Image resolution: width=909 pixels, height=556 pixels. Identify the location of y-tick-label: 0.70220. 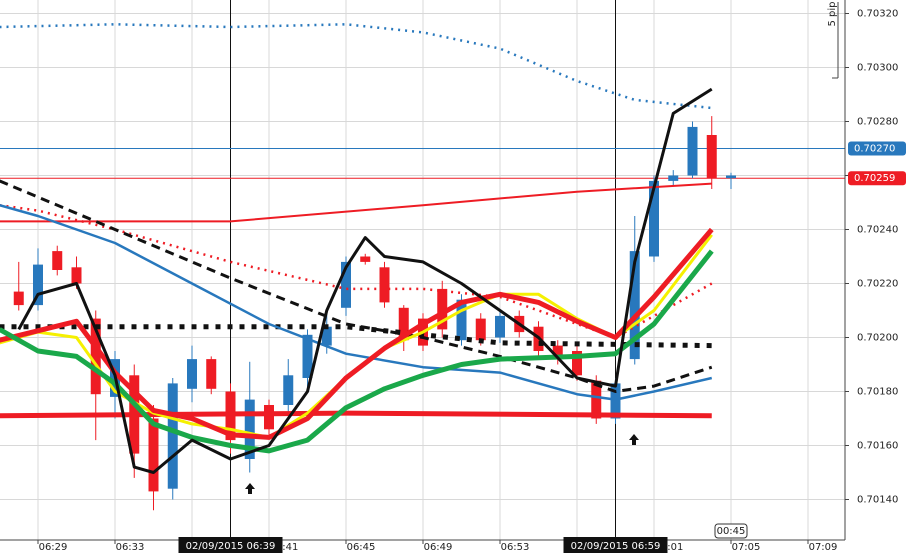
(877, 284).